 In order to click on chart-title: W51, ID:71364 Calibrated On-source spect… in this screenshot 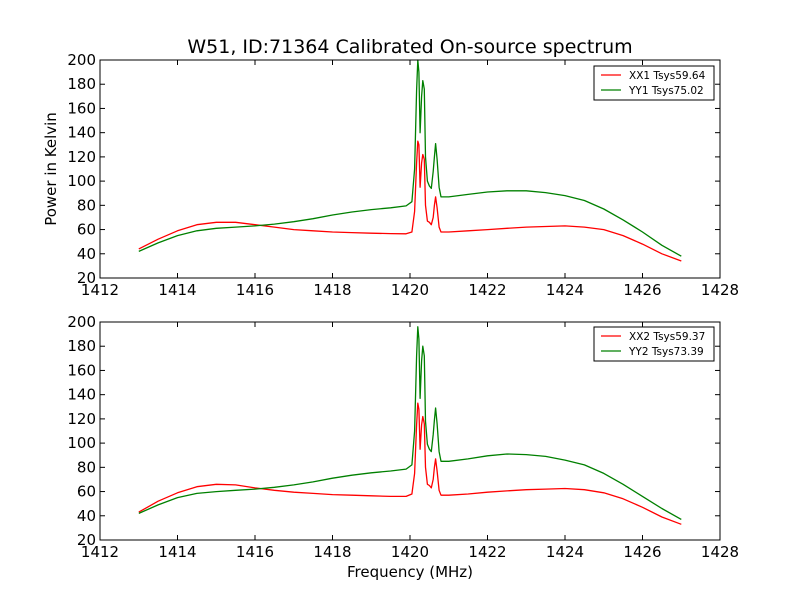, I will do `click(409, 47)`.